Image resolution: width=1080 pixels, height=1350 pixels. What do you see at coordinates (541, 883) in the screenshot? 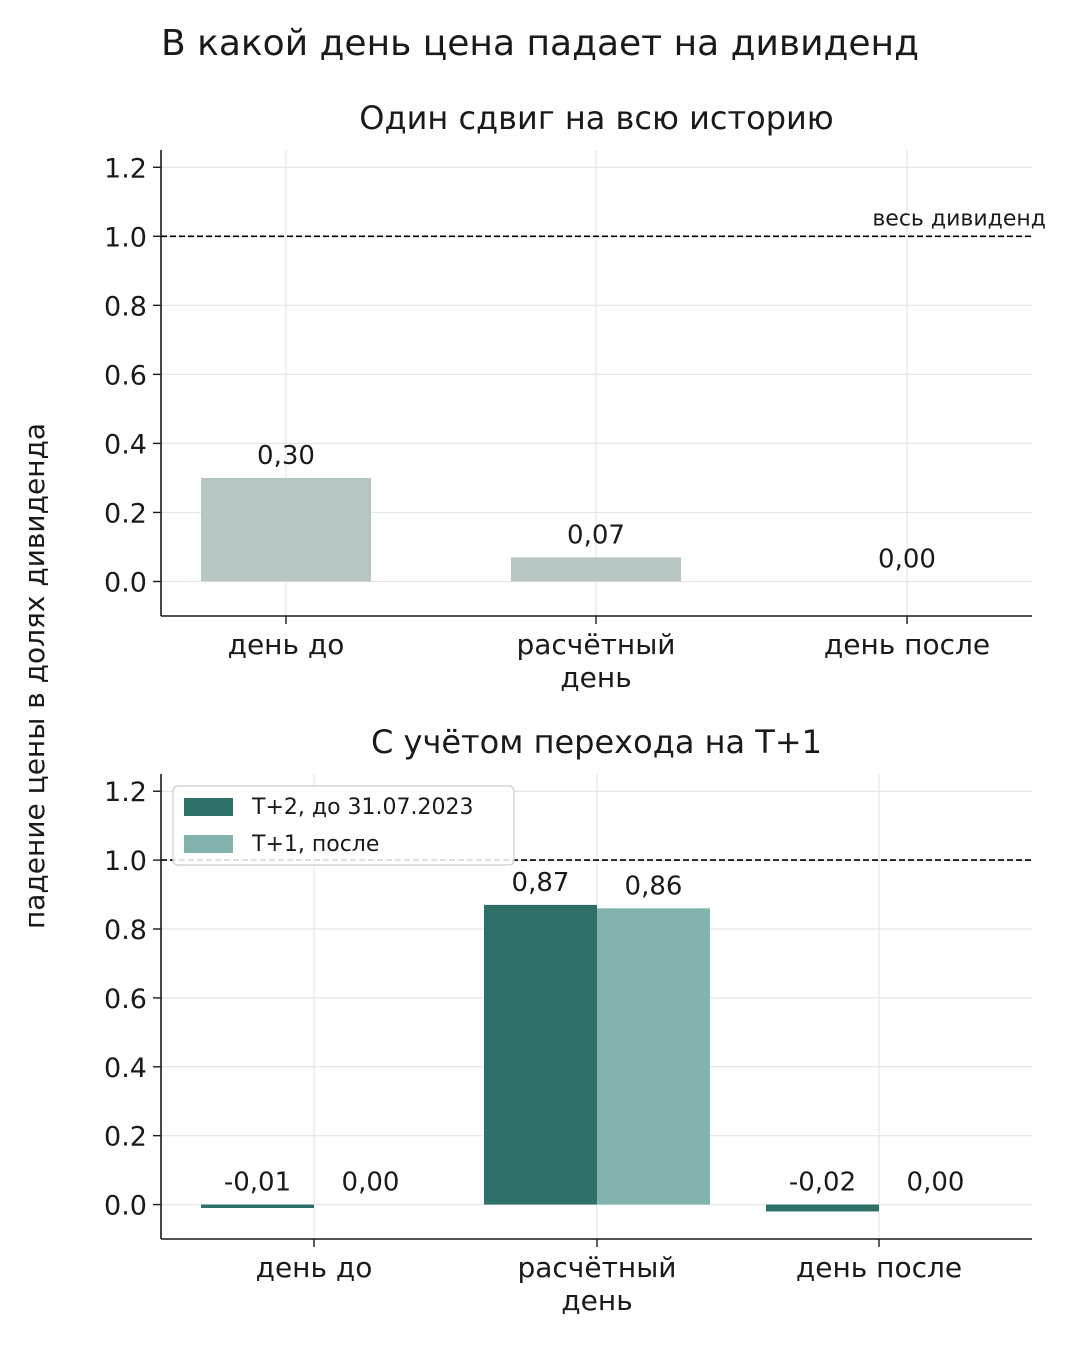
I see `bar-value-label: 0,87` at bounding box center [541, 883].